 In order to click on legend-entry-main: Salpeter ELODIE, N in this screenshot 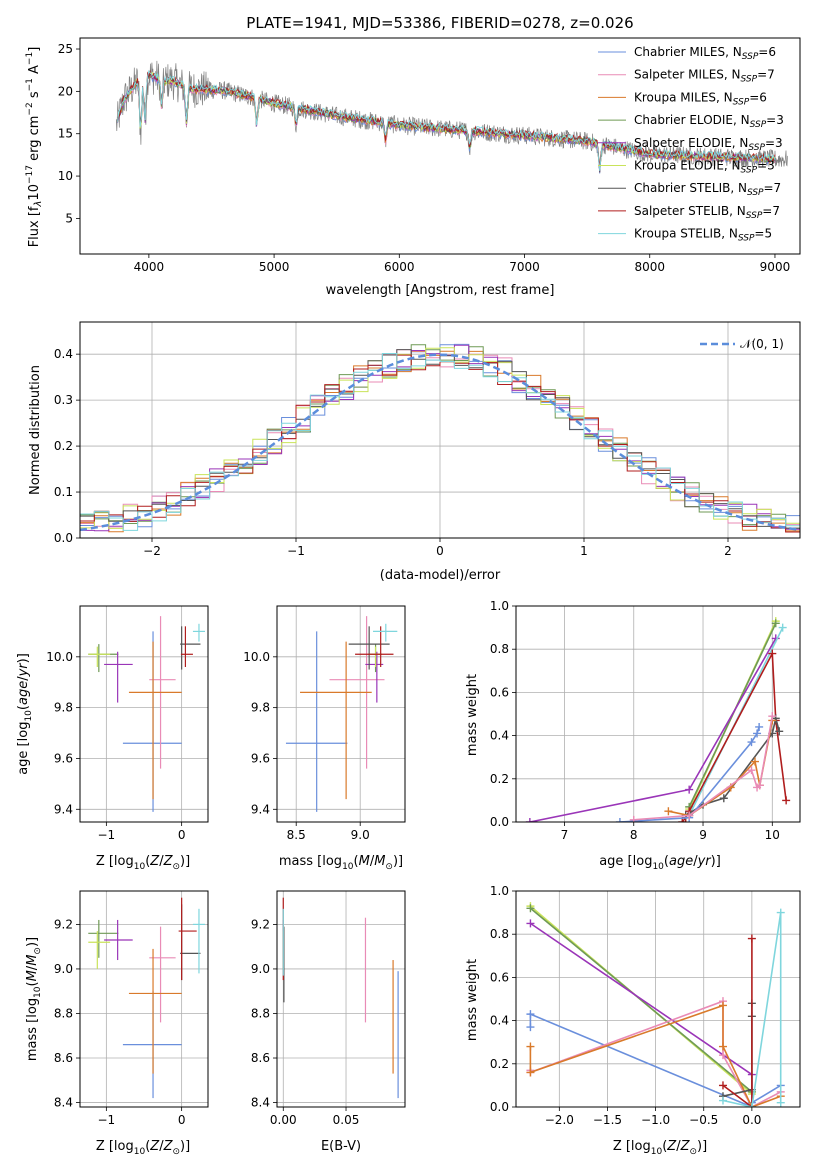, I will do `click(691, 143)`.